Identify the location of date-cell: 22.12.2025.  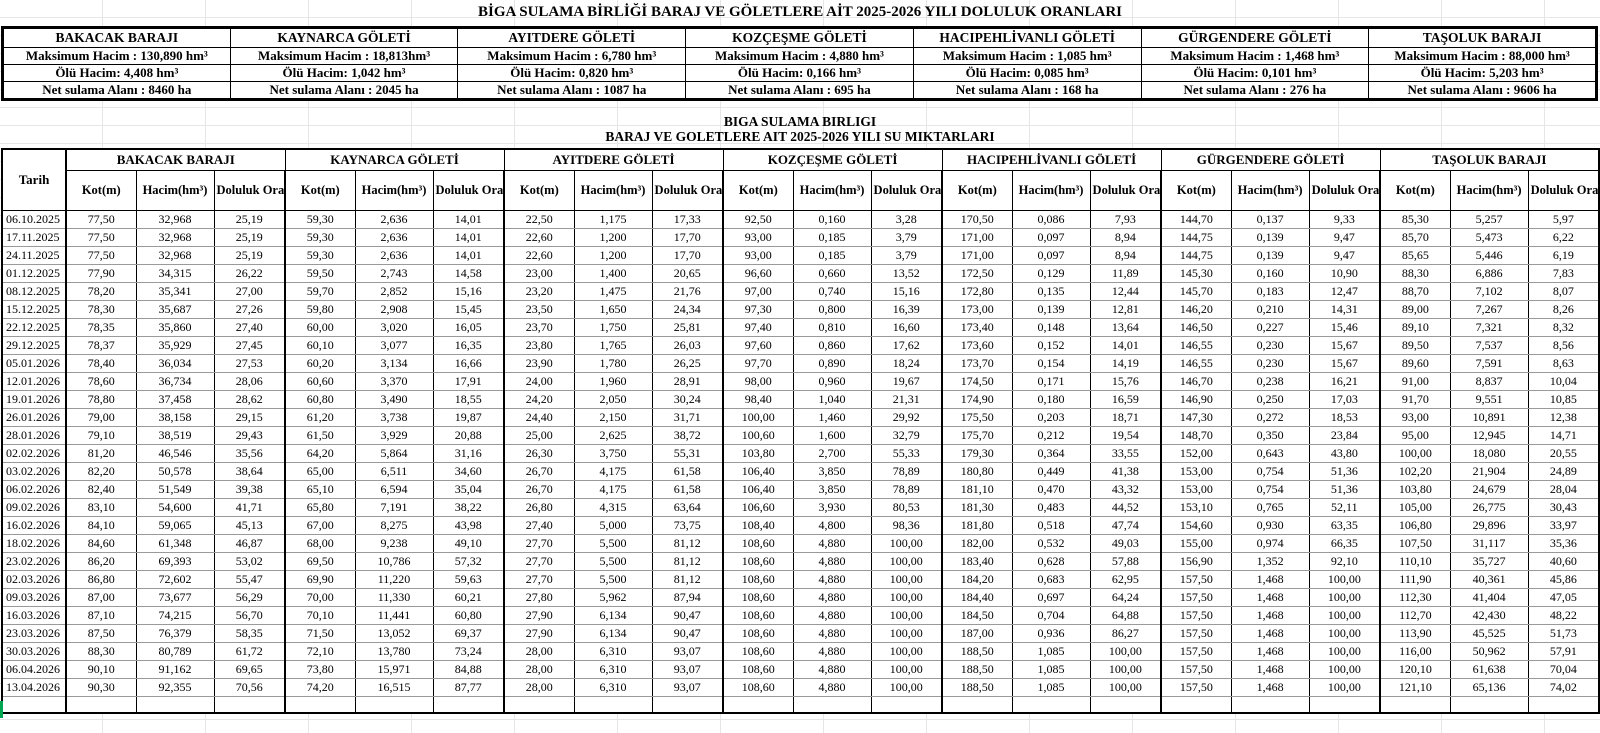
(34, 327).